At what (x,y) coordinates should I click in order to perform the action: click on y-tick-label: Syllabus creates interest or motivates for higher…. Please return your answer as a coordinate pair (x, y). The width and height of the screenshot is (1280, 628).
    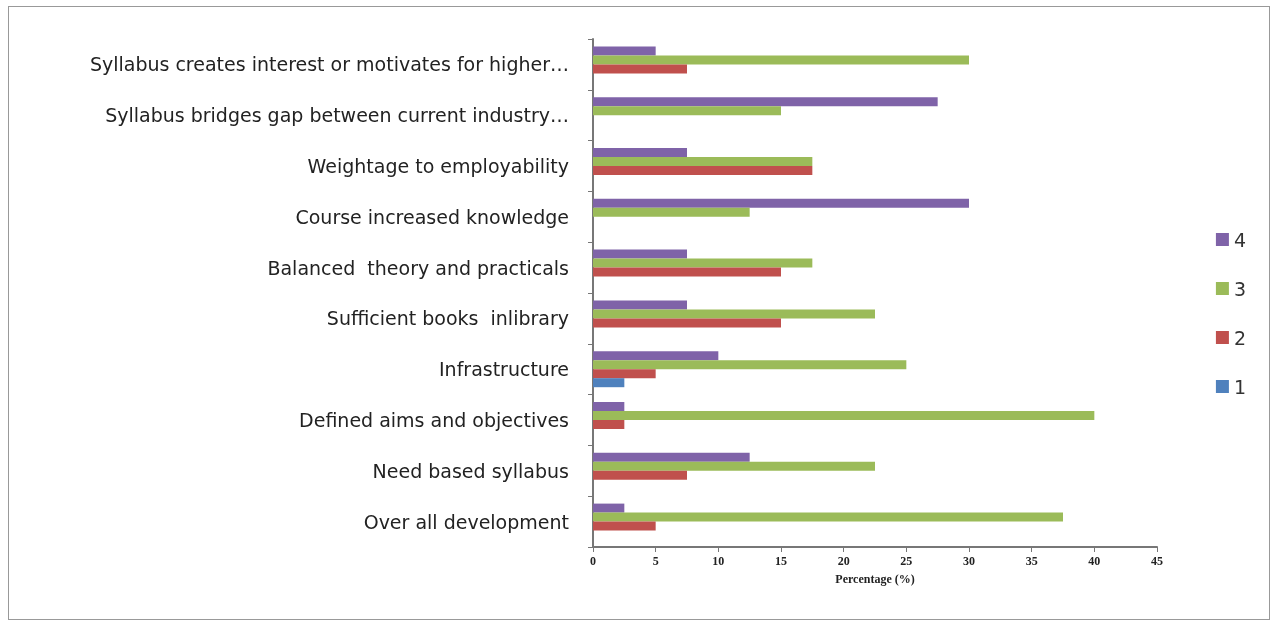
    Looking at the image, I should click on (329, 64).